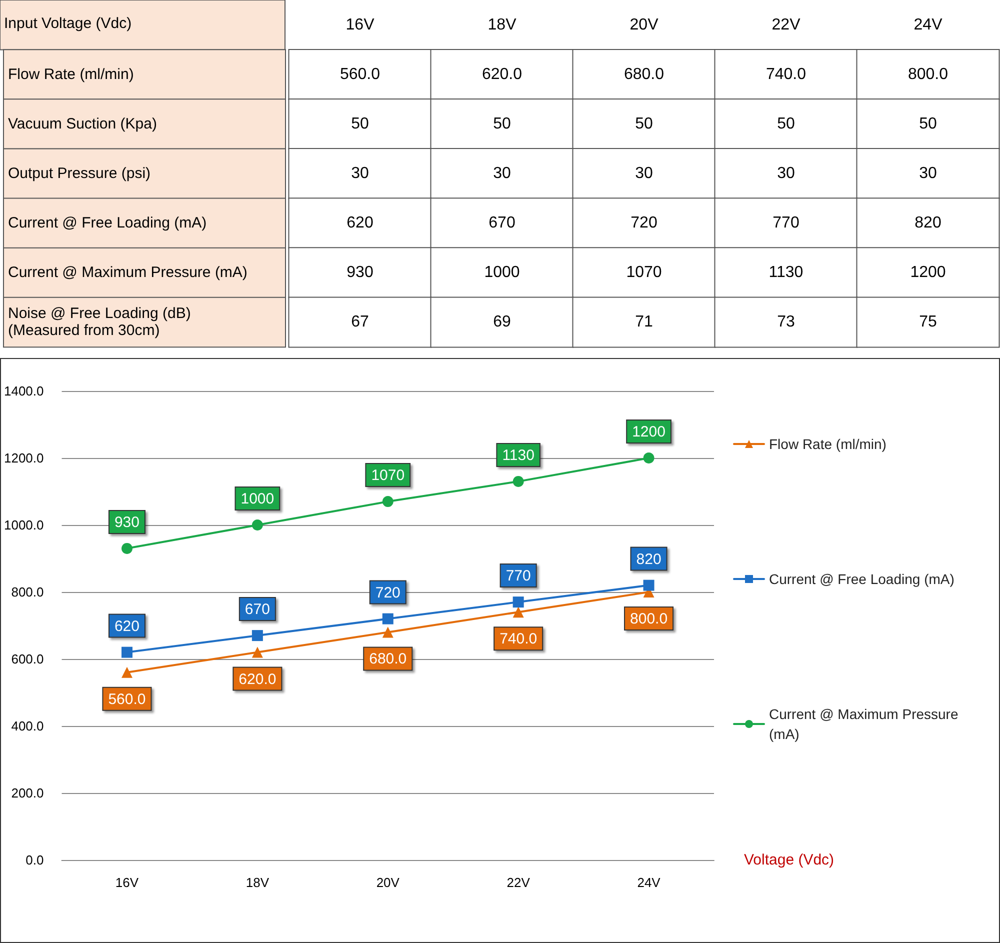  Describe the element at coordinates (68, 23) in the screenshot. I see `x-axis-title: Input Voltage (Vdc)` at that location.